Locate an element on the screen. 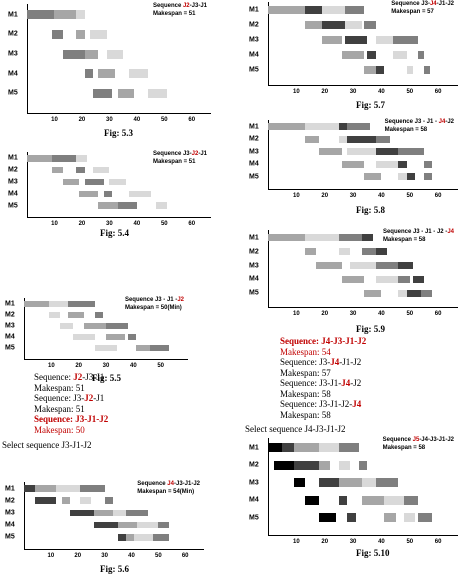  makespan-label: Makespan = 58 is located at coordinates (404, 240).